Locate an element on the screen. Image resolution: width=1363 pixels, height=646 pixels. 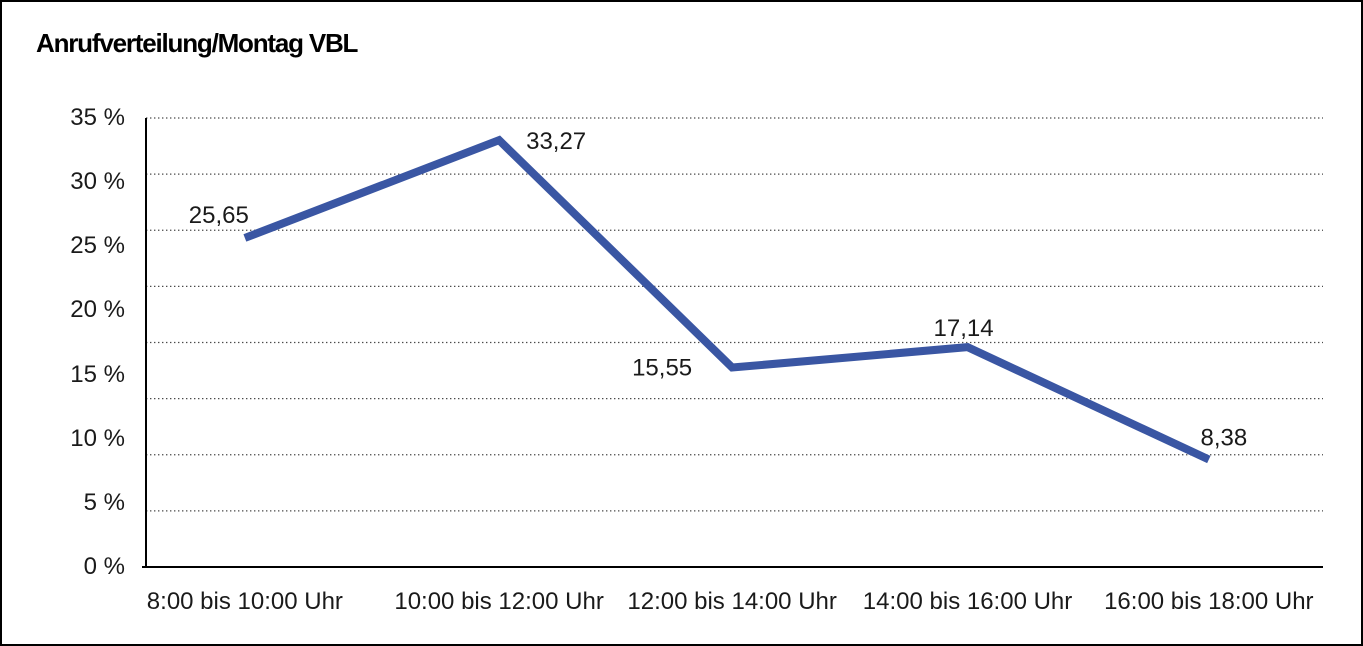
x-category-label: 12:00 bis 14:00 Uhr is located at coordinates (732, 601).